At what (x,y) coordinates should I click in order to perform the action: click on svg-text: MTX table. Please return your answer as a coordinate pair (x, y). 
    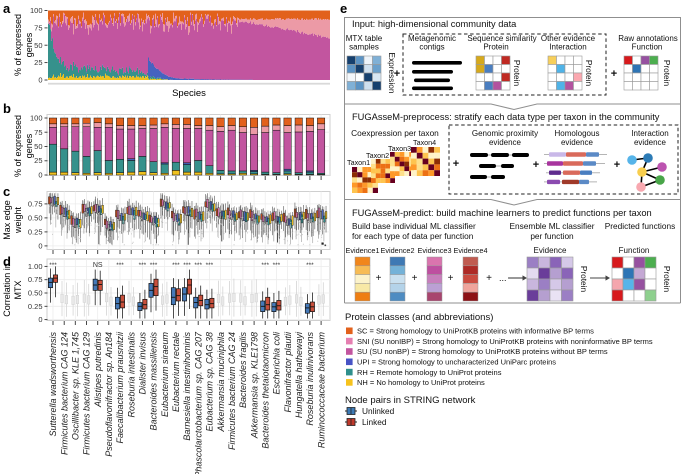
    Looking at the image, I should click on (364, 38).